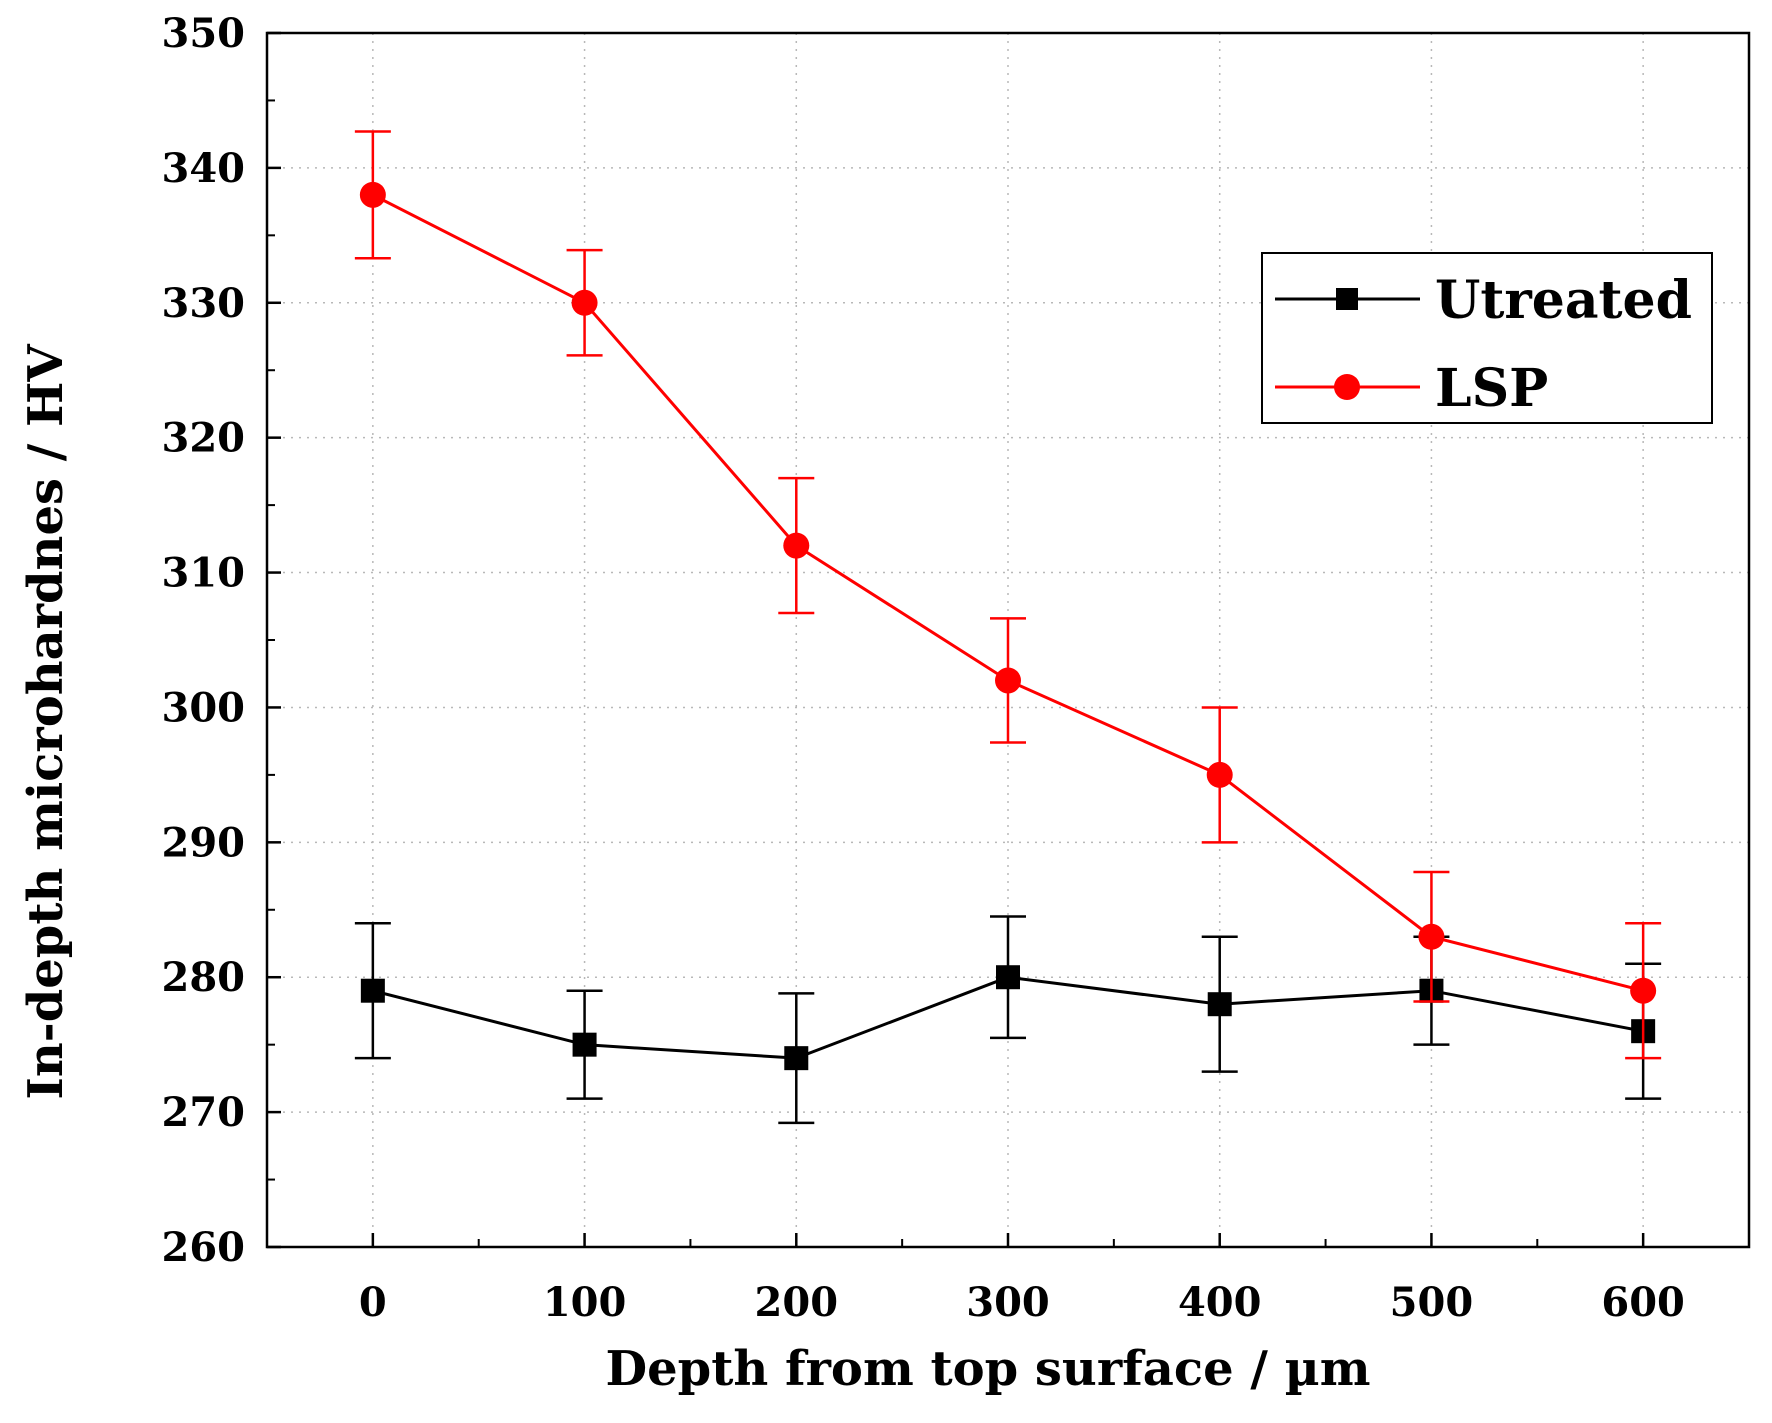  I want to click on y-tick-label-340: 340, so click(204, 168).